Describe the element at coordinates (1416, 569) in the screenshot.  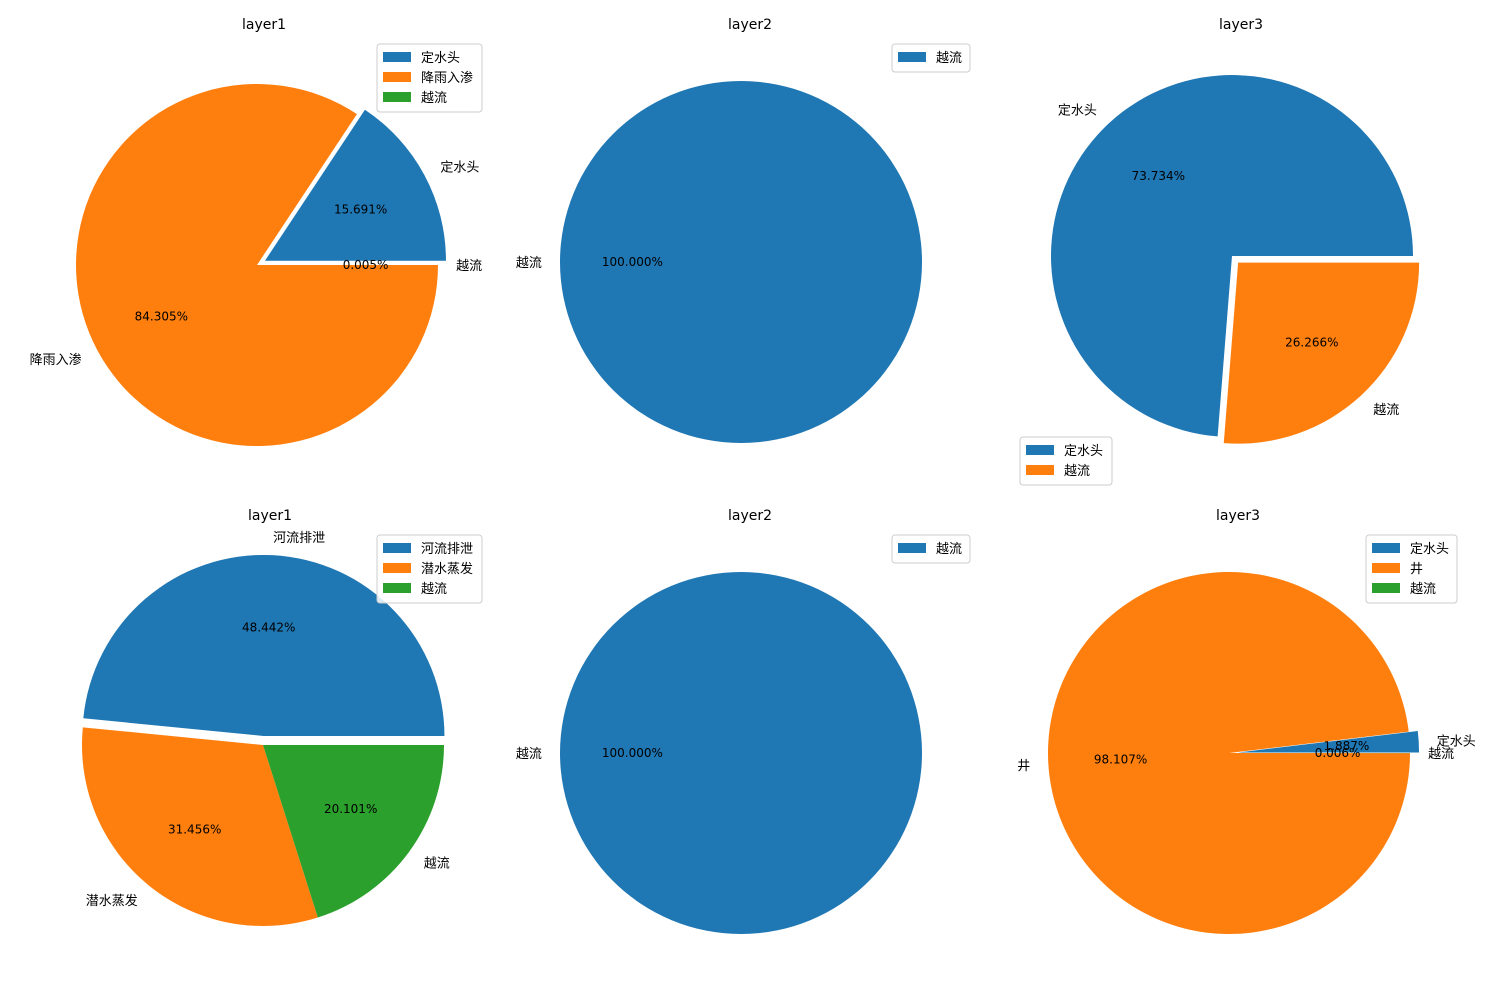
I see `legend-label: 井` at that location.